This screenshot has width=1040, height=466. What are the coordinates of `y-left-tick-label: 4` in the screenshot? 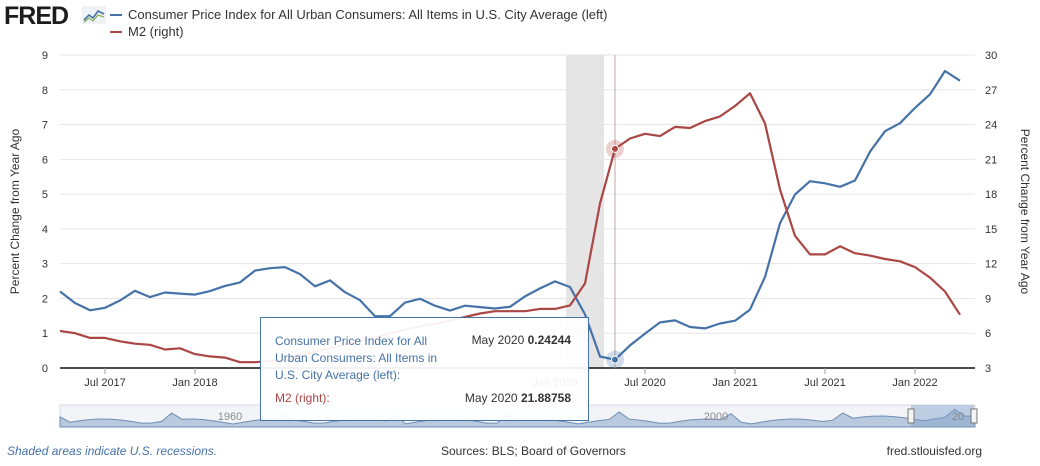 It's located at (45, 230).